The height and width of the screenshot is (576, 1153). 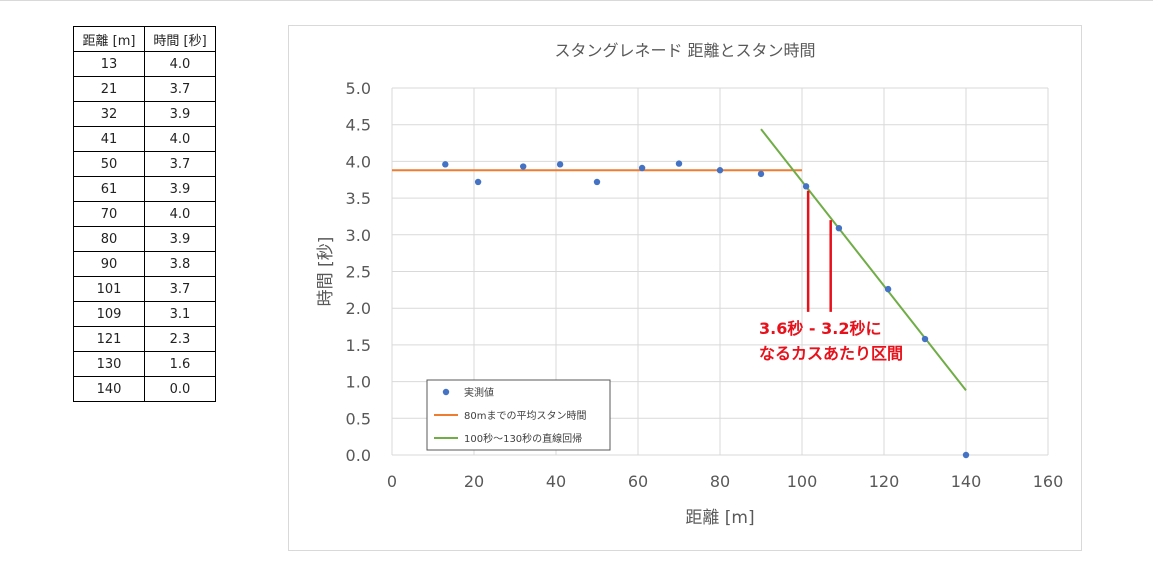 I want to click on cell-distance: 90, so click(x=109, y=264).